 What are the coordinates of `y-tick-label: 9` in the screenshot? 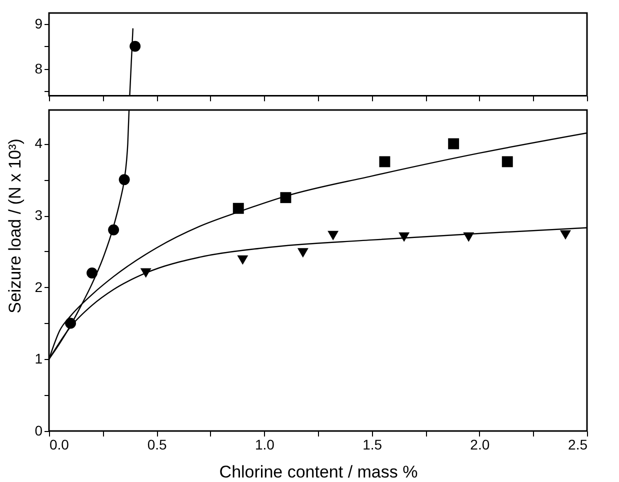 It's located at (38, 23).